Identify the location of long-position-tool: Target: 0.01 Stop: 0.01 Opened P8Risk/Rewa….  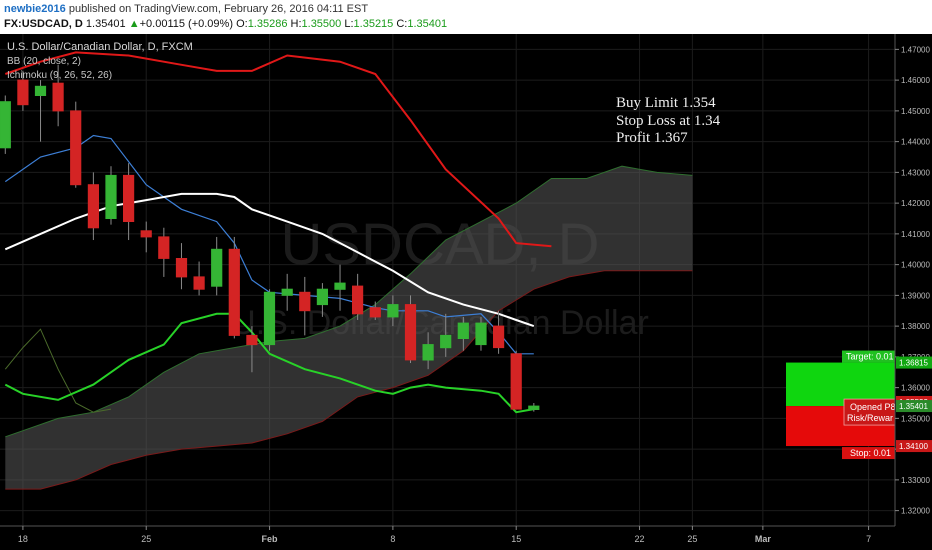
(841, 405).